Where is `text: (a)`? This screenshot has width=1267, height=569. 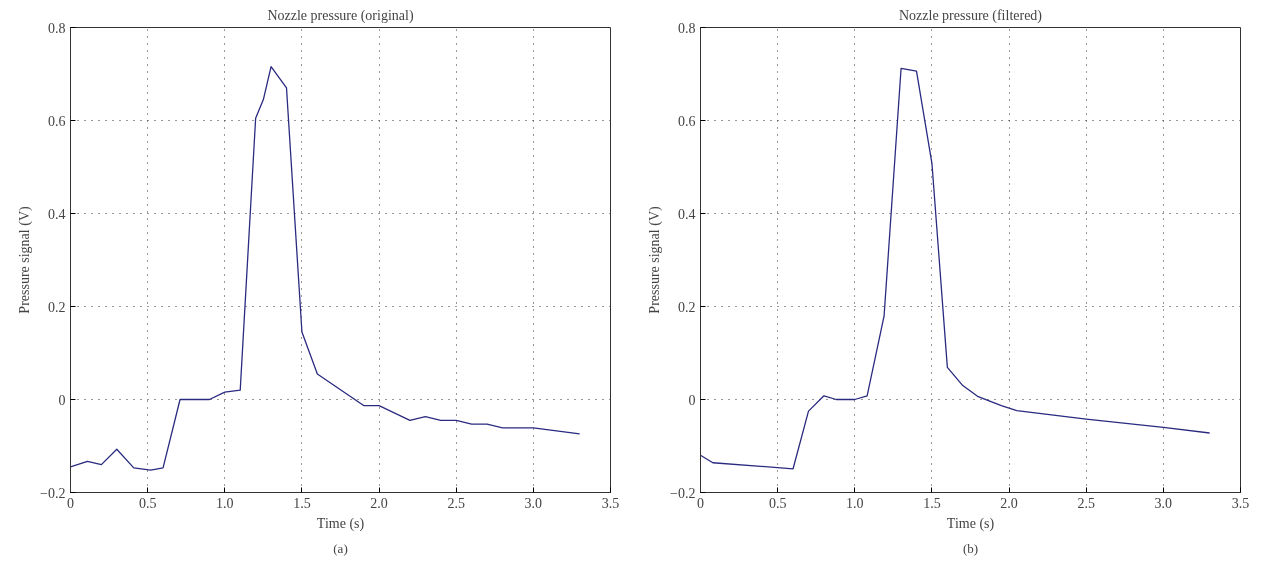 text: (a) is located at coordinates (340, 548).